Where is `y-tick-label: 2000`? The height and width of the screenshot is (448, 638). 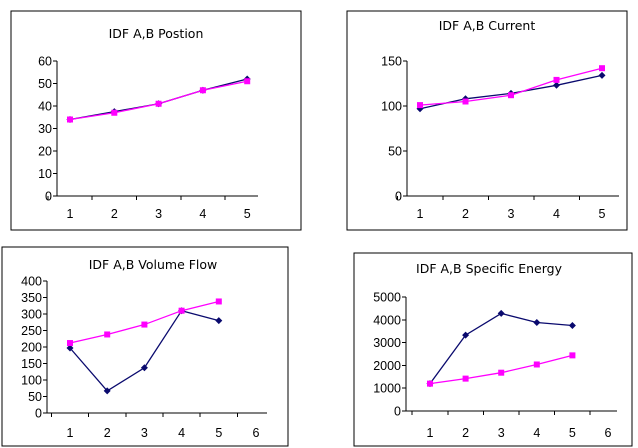 y-tick-label: 2000 is located at coordinates (387, 366).